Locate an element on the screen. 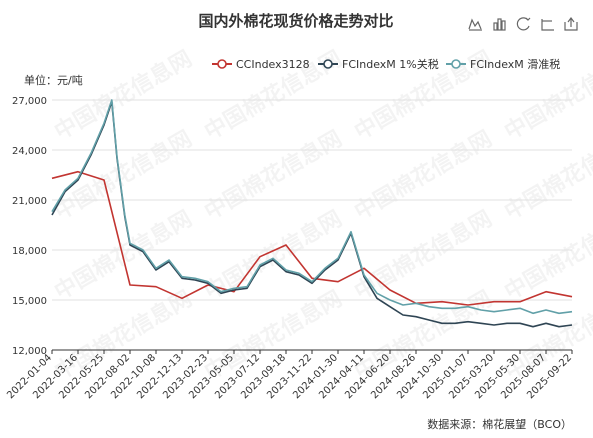  y-tick-label: 12,000 is located at coordinates (29, 351).